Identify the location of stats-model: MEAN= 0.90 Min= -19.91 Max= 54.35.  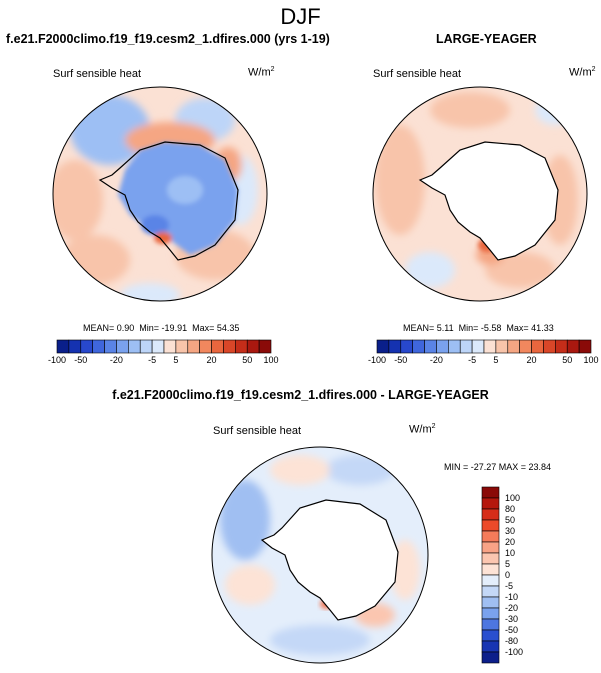
(161, 328).